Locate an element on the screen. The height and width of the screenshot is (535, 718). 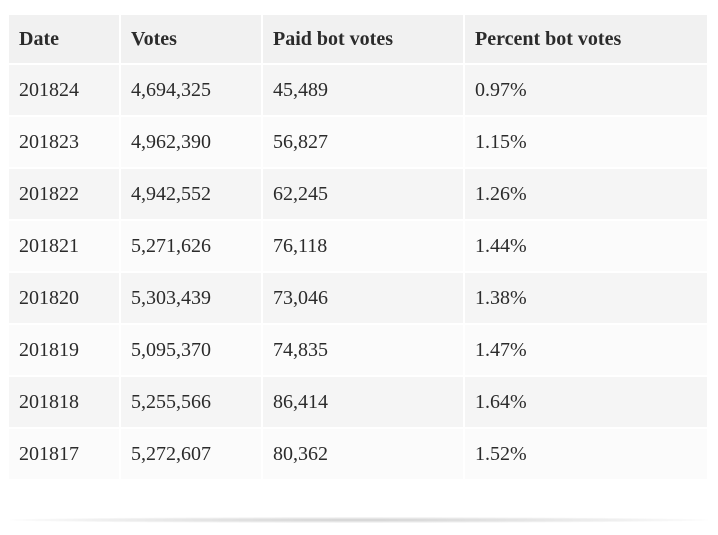
cell-paid-bot-votes: 62,245 is located at coordinates (363, 194).